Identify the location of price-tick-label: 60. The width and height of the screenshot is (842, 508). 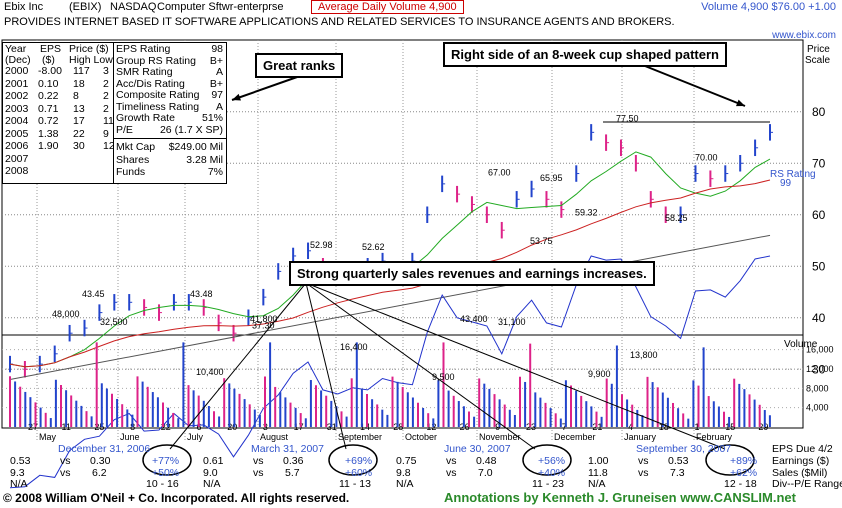
(819, 215).